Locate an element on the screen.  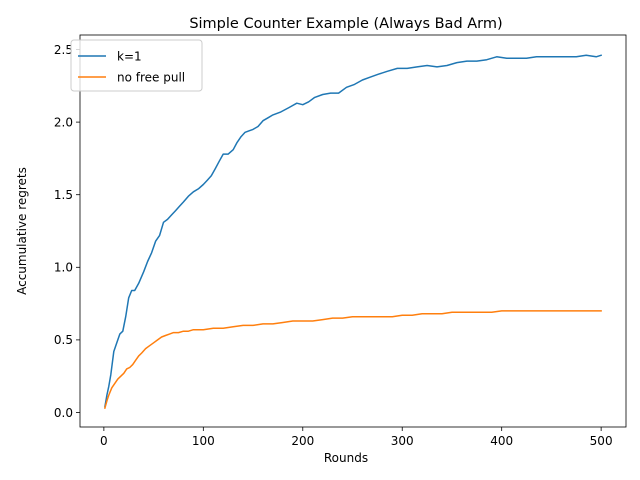
chart-title: Simple Counter Example (Always Bad Arm) is located at coordinates (345, 24).